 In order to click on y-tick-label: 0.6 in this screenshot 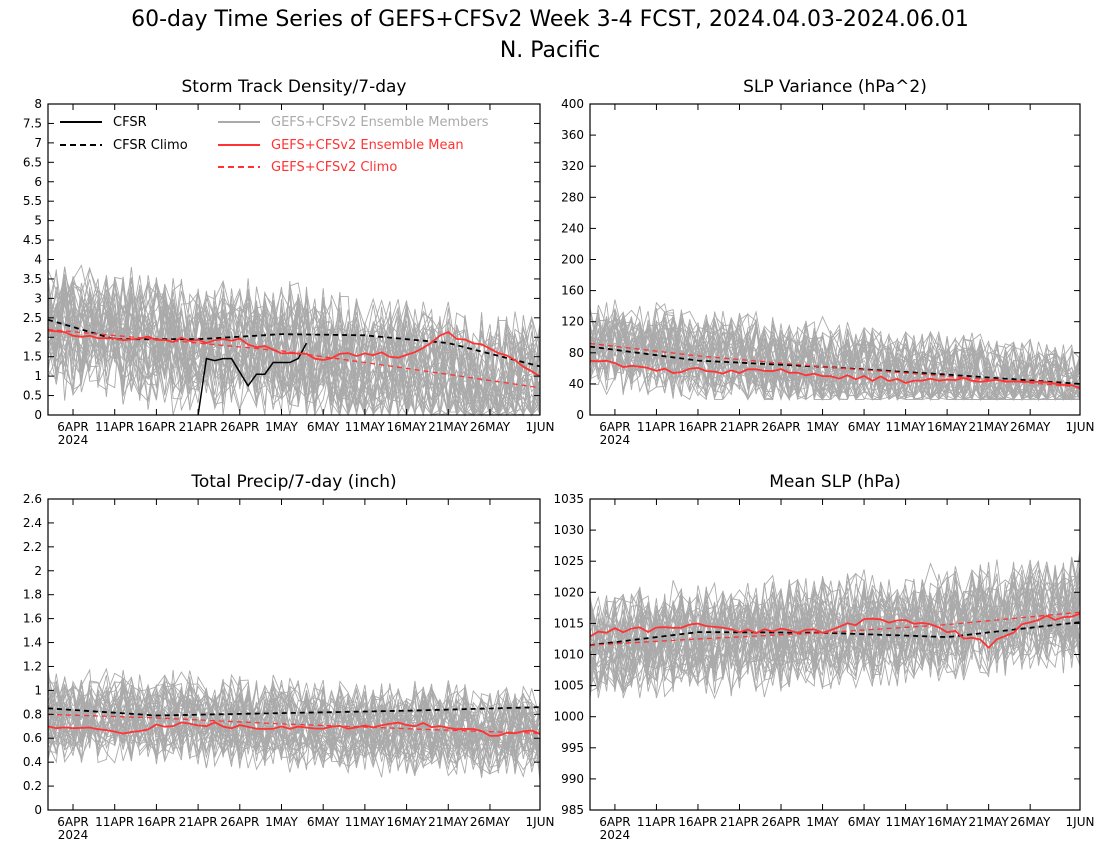, I will do `click(32, 738)`.